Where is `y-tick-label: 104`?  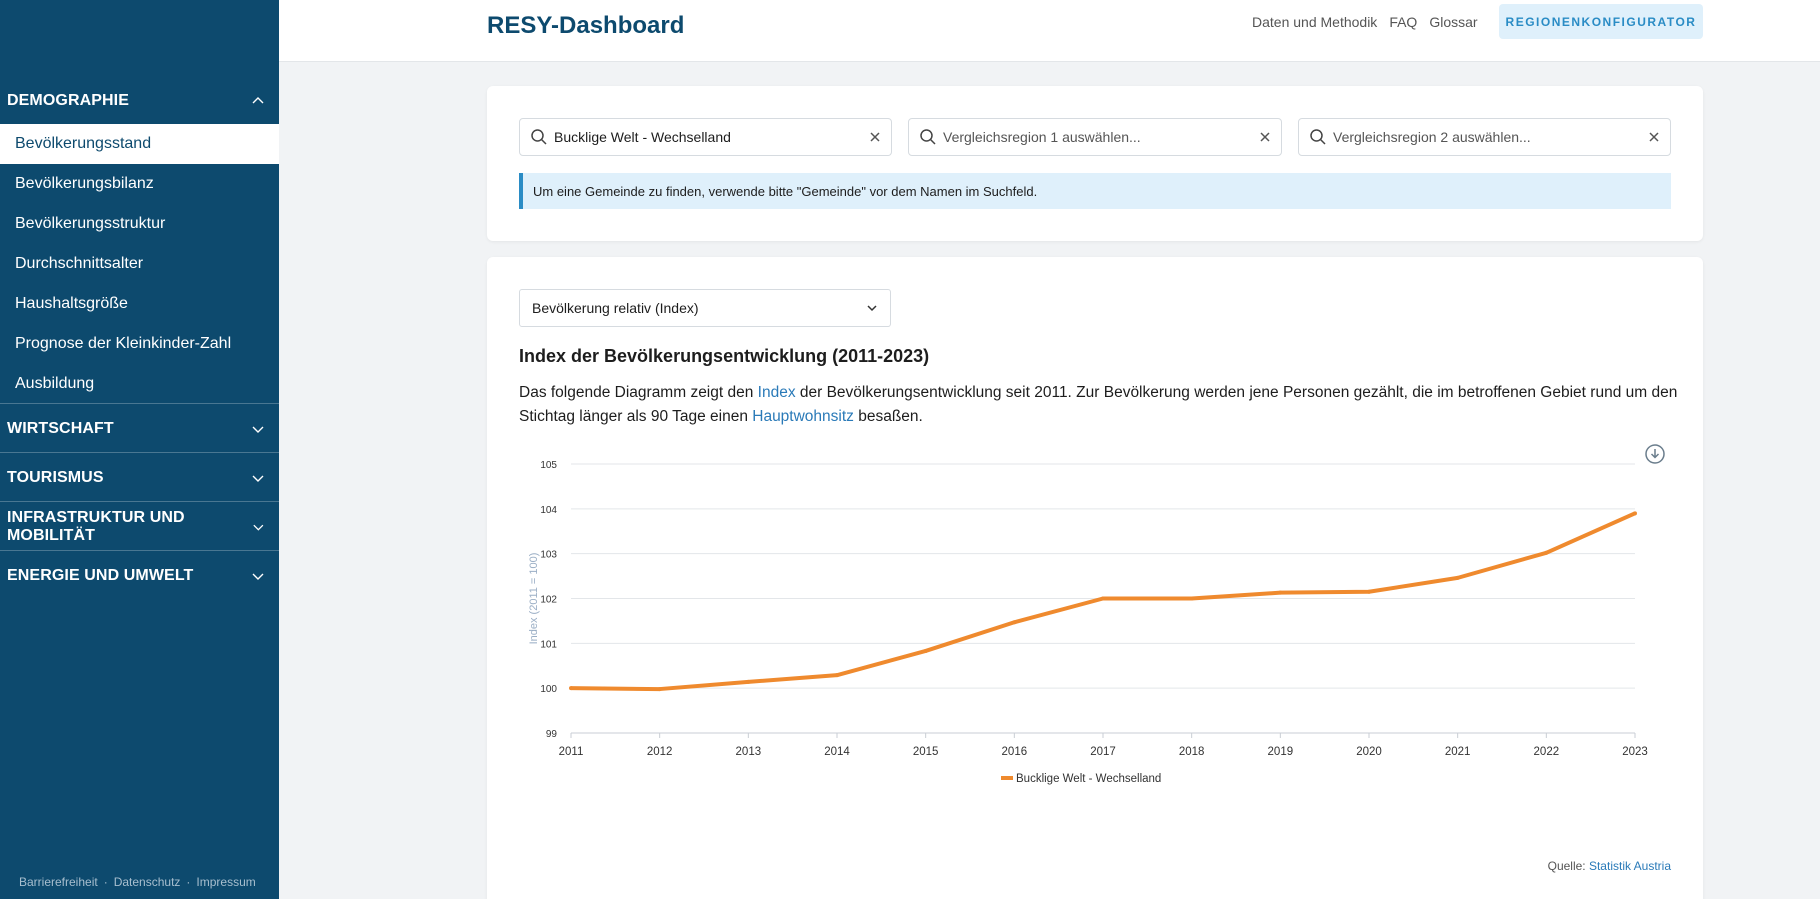 y-tick-label: 104 is located at coordinates (548, 510).